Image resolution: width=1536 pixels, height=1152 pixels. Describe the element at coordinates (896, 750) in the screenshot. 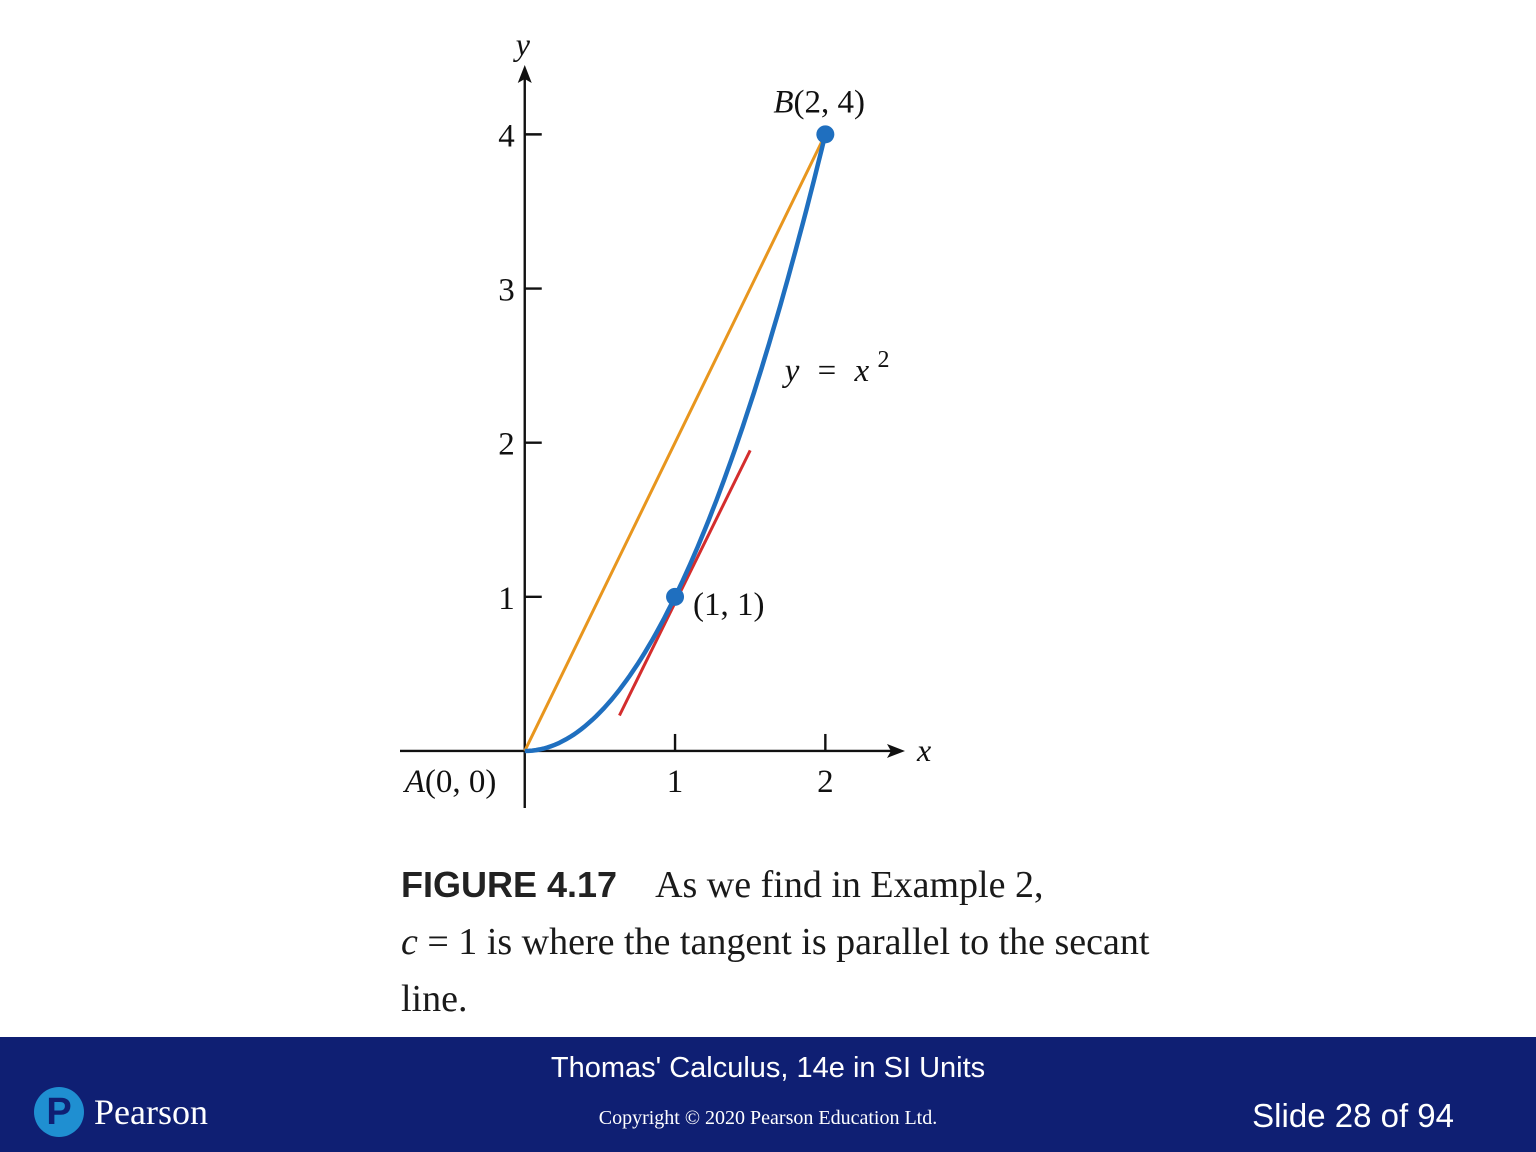

I see `x-axis-arrow-icon` at that location.